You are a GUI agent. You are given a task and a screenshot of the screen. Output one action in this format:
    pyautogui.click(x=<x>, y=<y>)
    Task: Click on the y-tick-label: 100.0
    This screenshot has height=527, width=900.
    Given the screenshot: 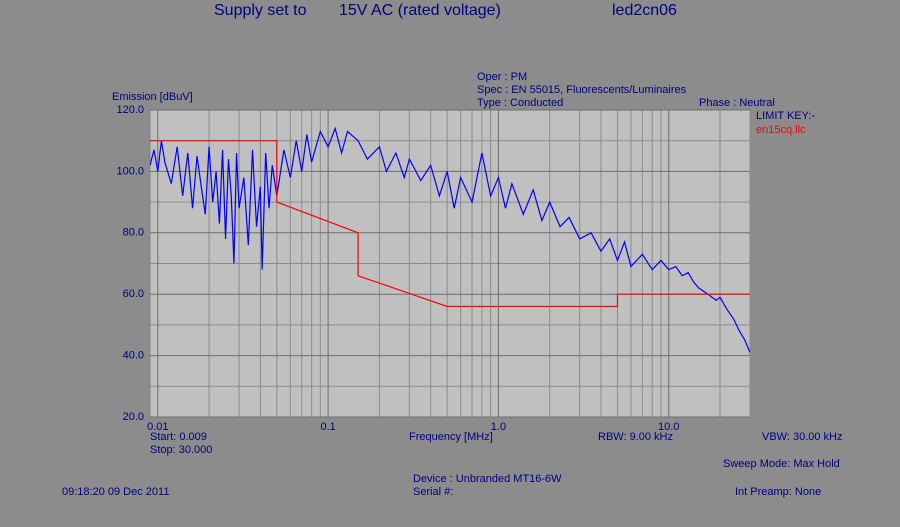 What is the action you would take?
    pyautogui.click(x=130, y=171)
    